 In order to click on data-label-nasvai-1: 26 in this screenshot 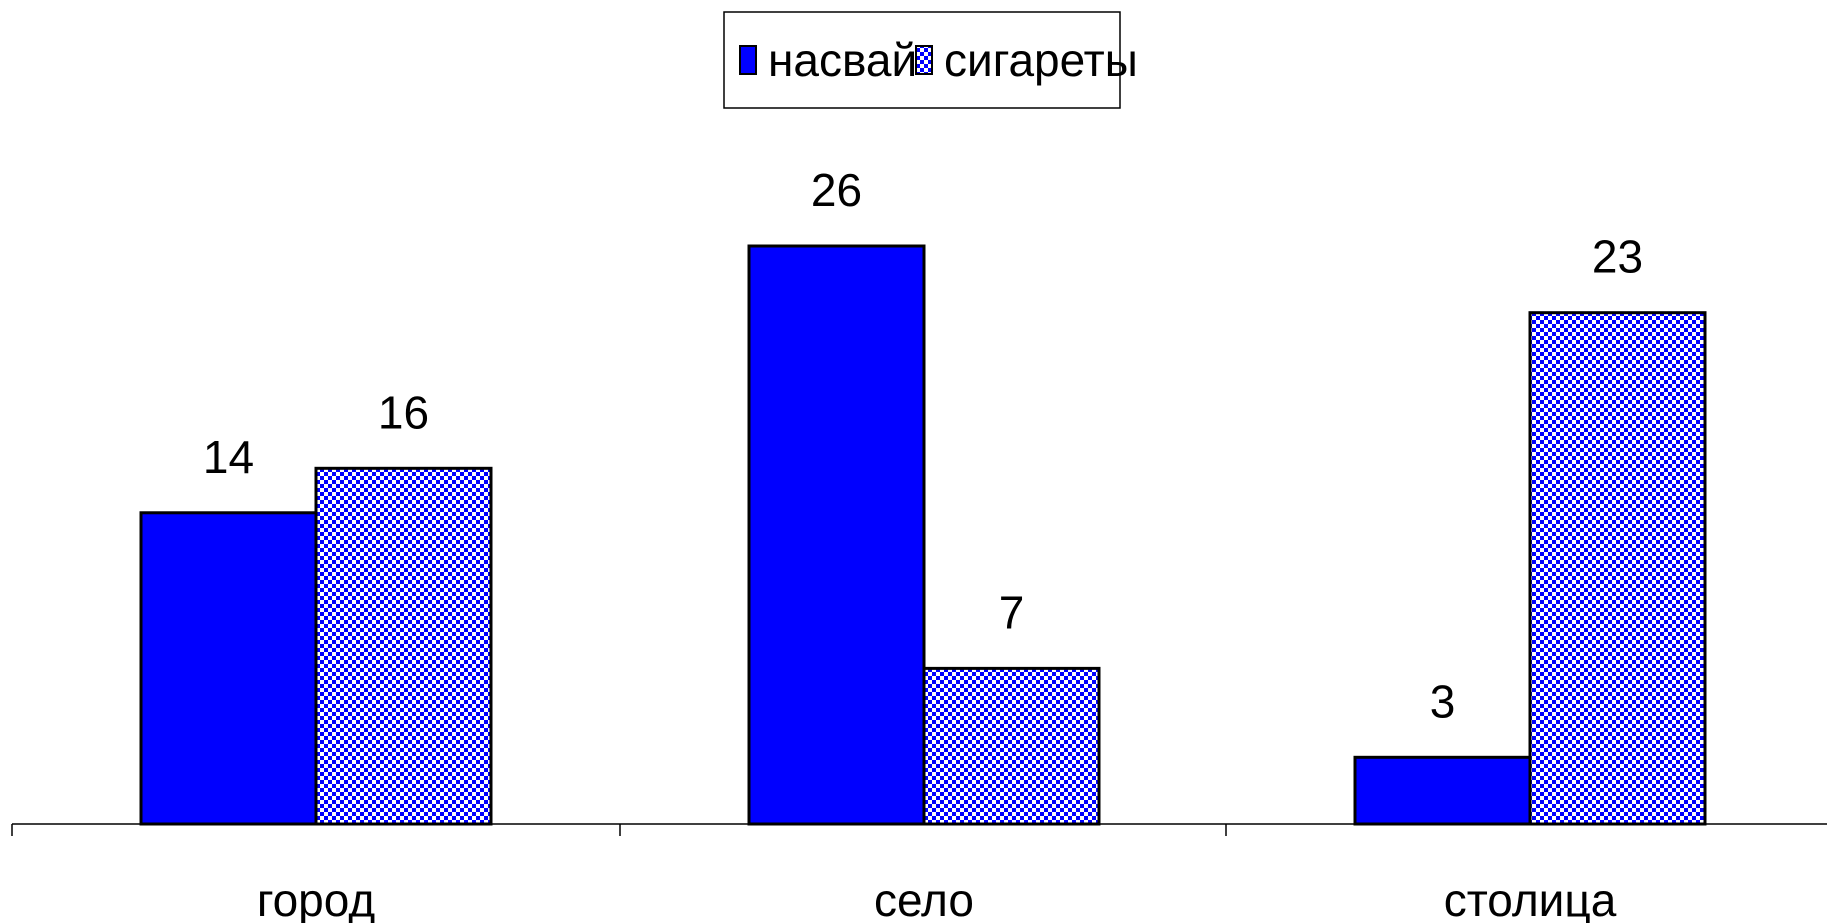, I will do `click(836, 190)`.